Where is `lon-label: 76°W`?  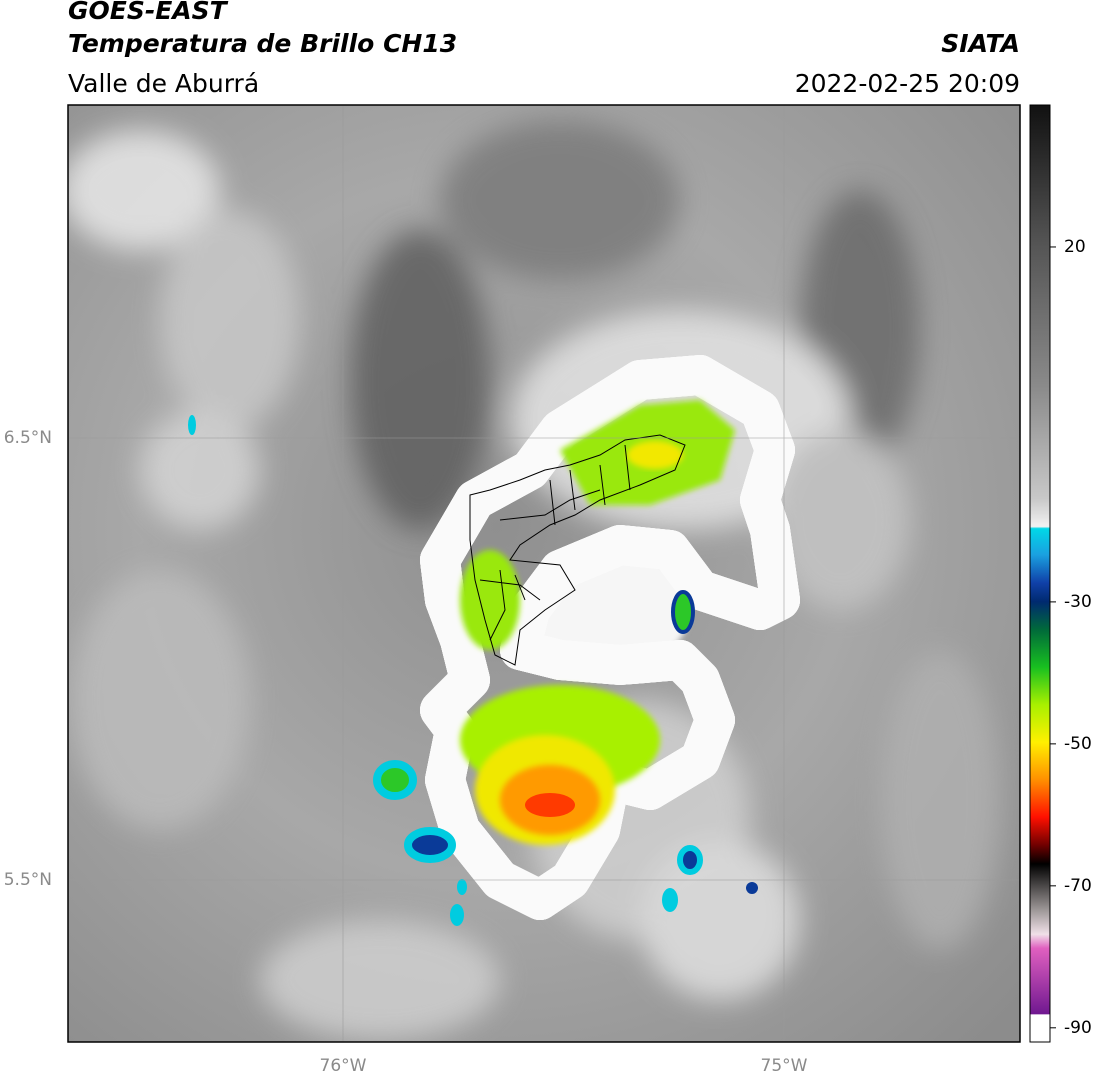
lon-label: 76°W is located at coordinates (343, 1066).